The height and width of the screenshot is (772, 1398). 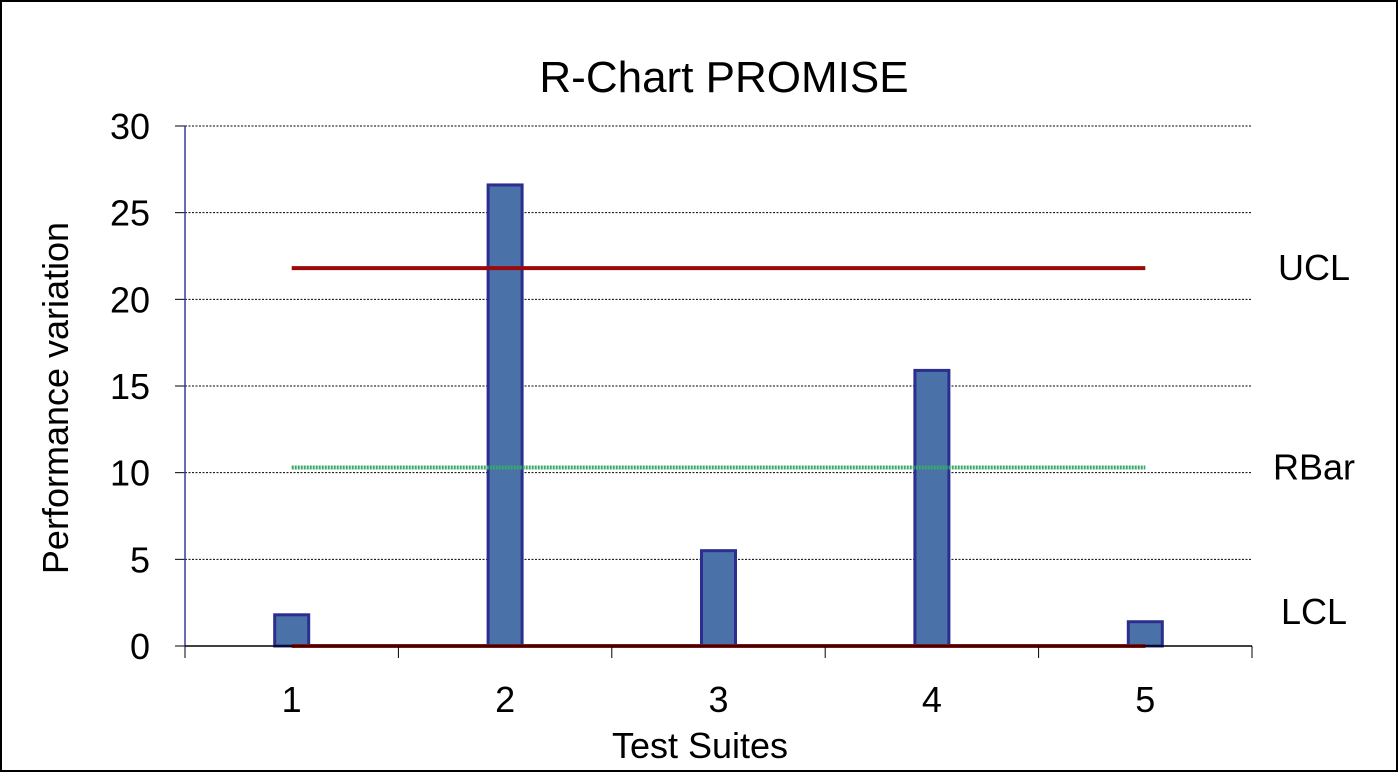 I want to click on y-tick-label: 15, so click(x=130, y=386).